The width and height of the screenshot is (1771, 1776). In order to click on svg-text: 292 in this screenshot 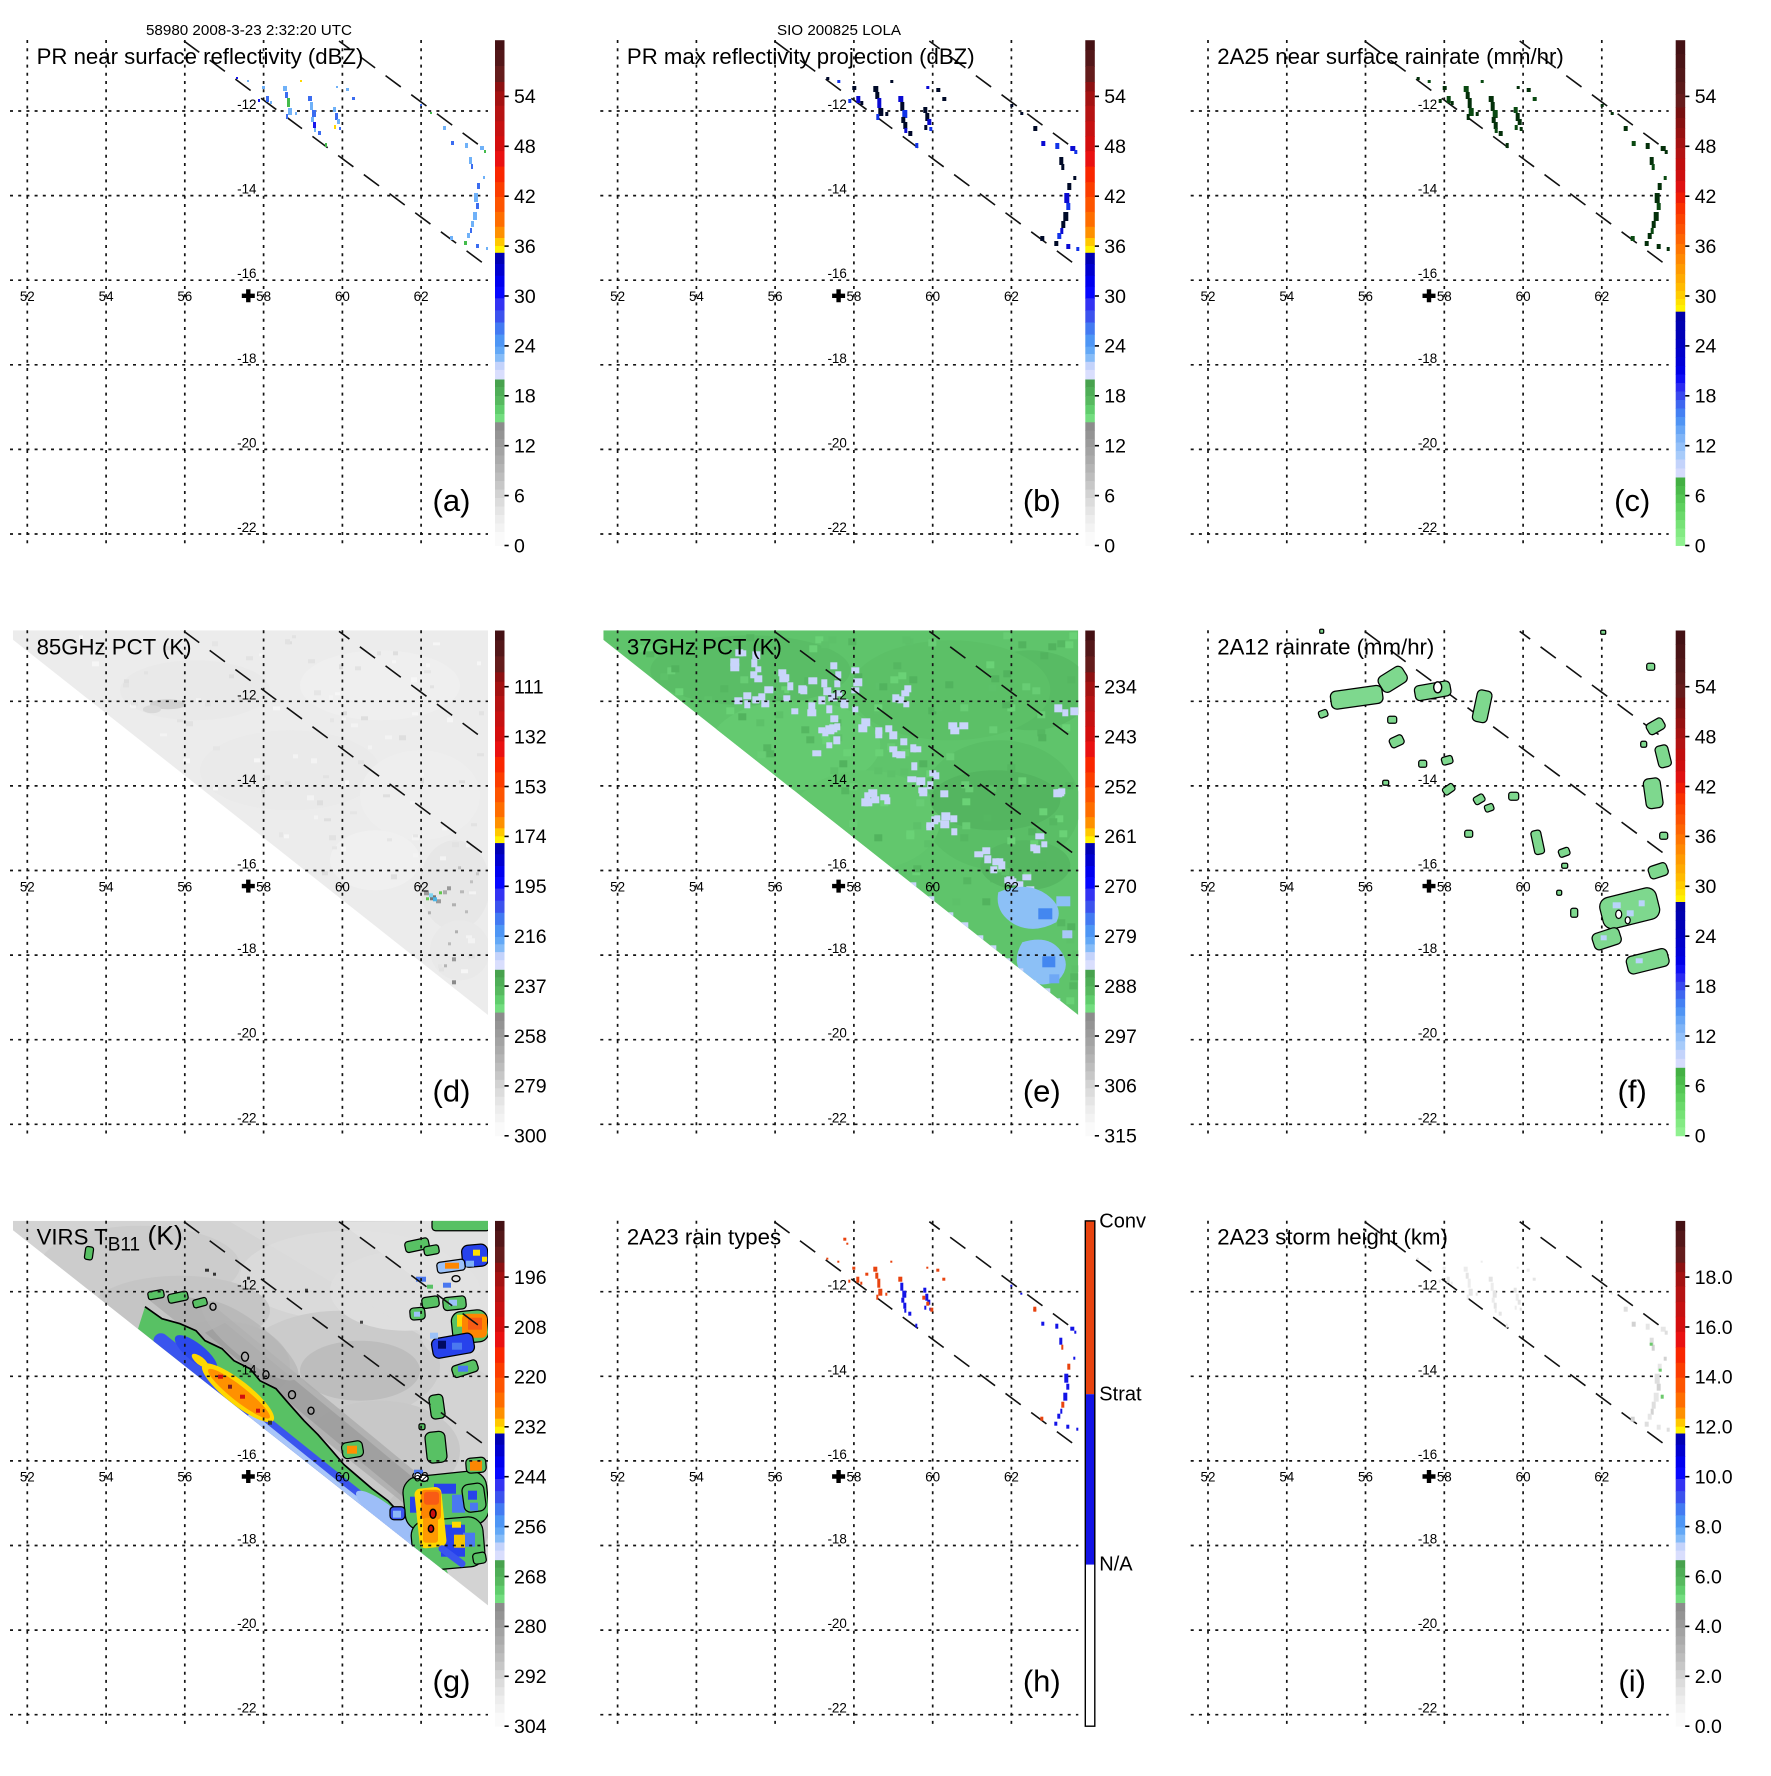, I will do `click(530, 1677)`.